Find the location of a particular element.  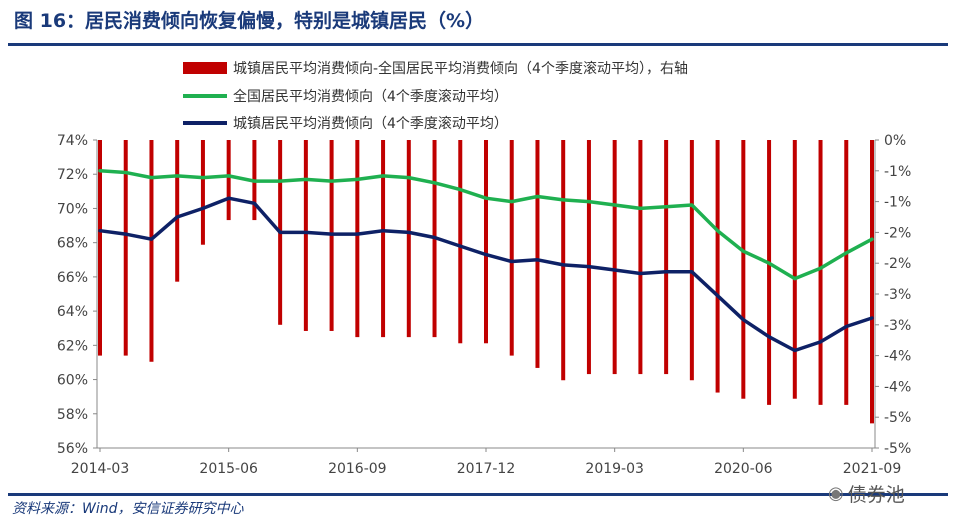

x-tick-label: 2014-03 is located at coordinates (100, 469).